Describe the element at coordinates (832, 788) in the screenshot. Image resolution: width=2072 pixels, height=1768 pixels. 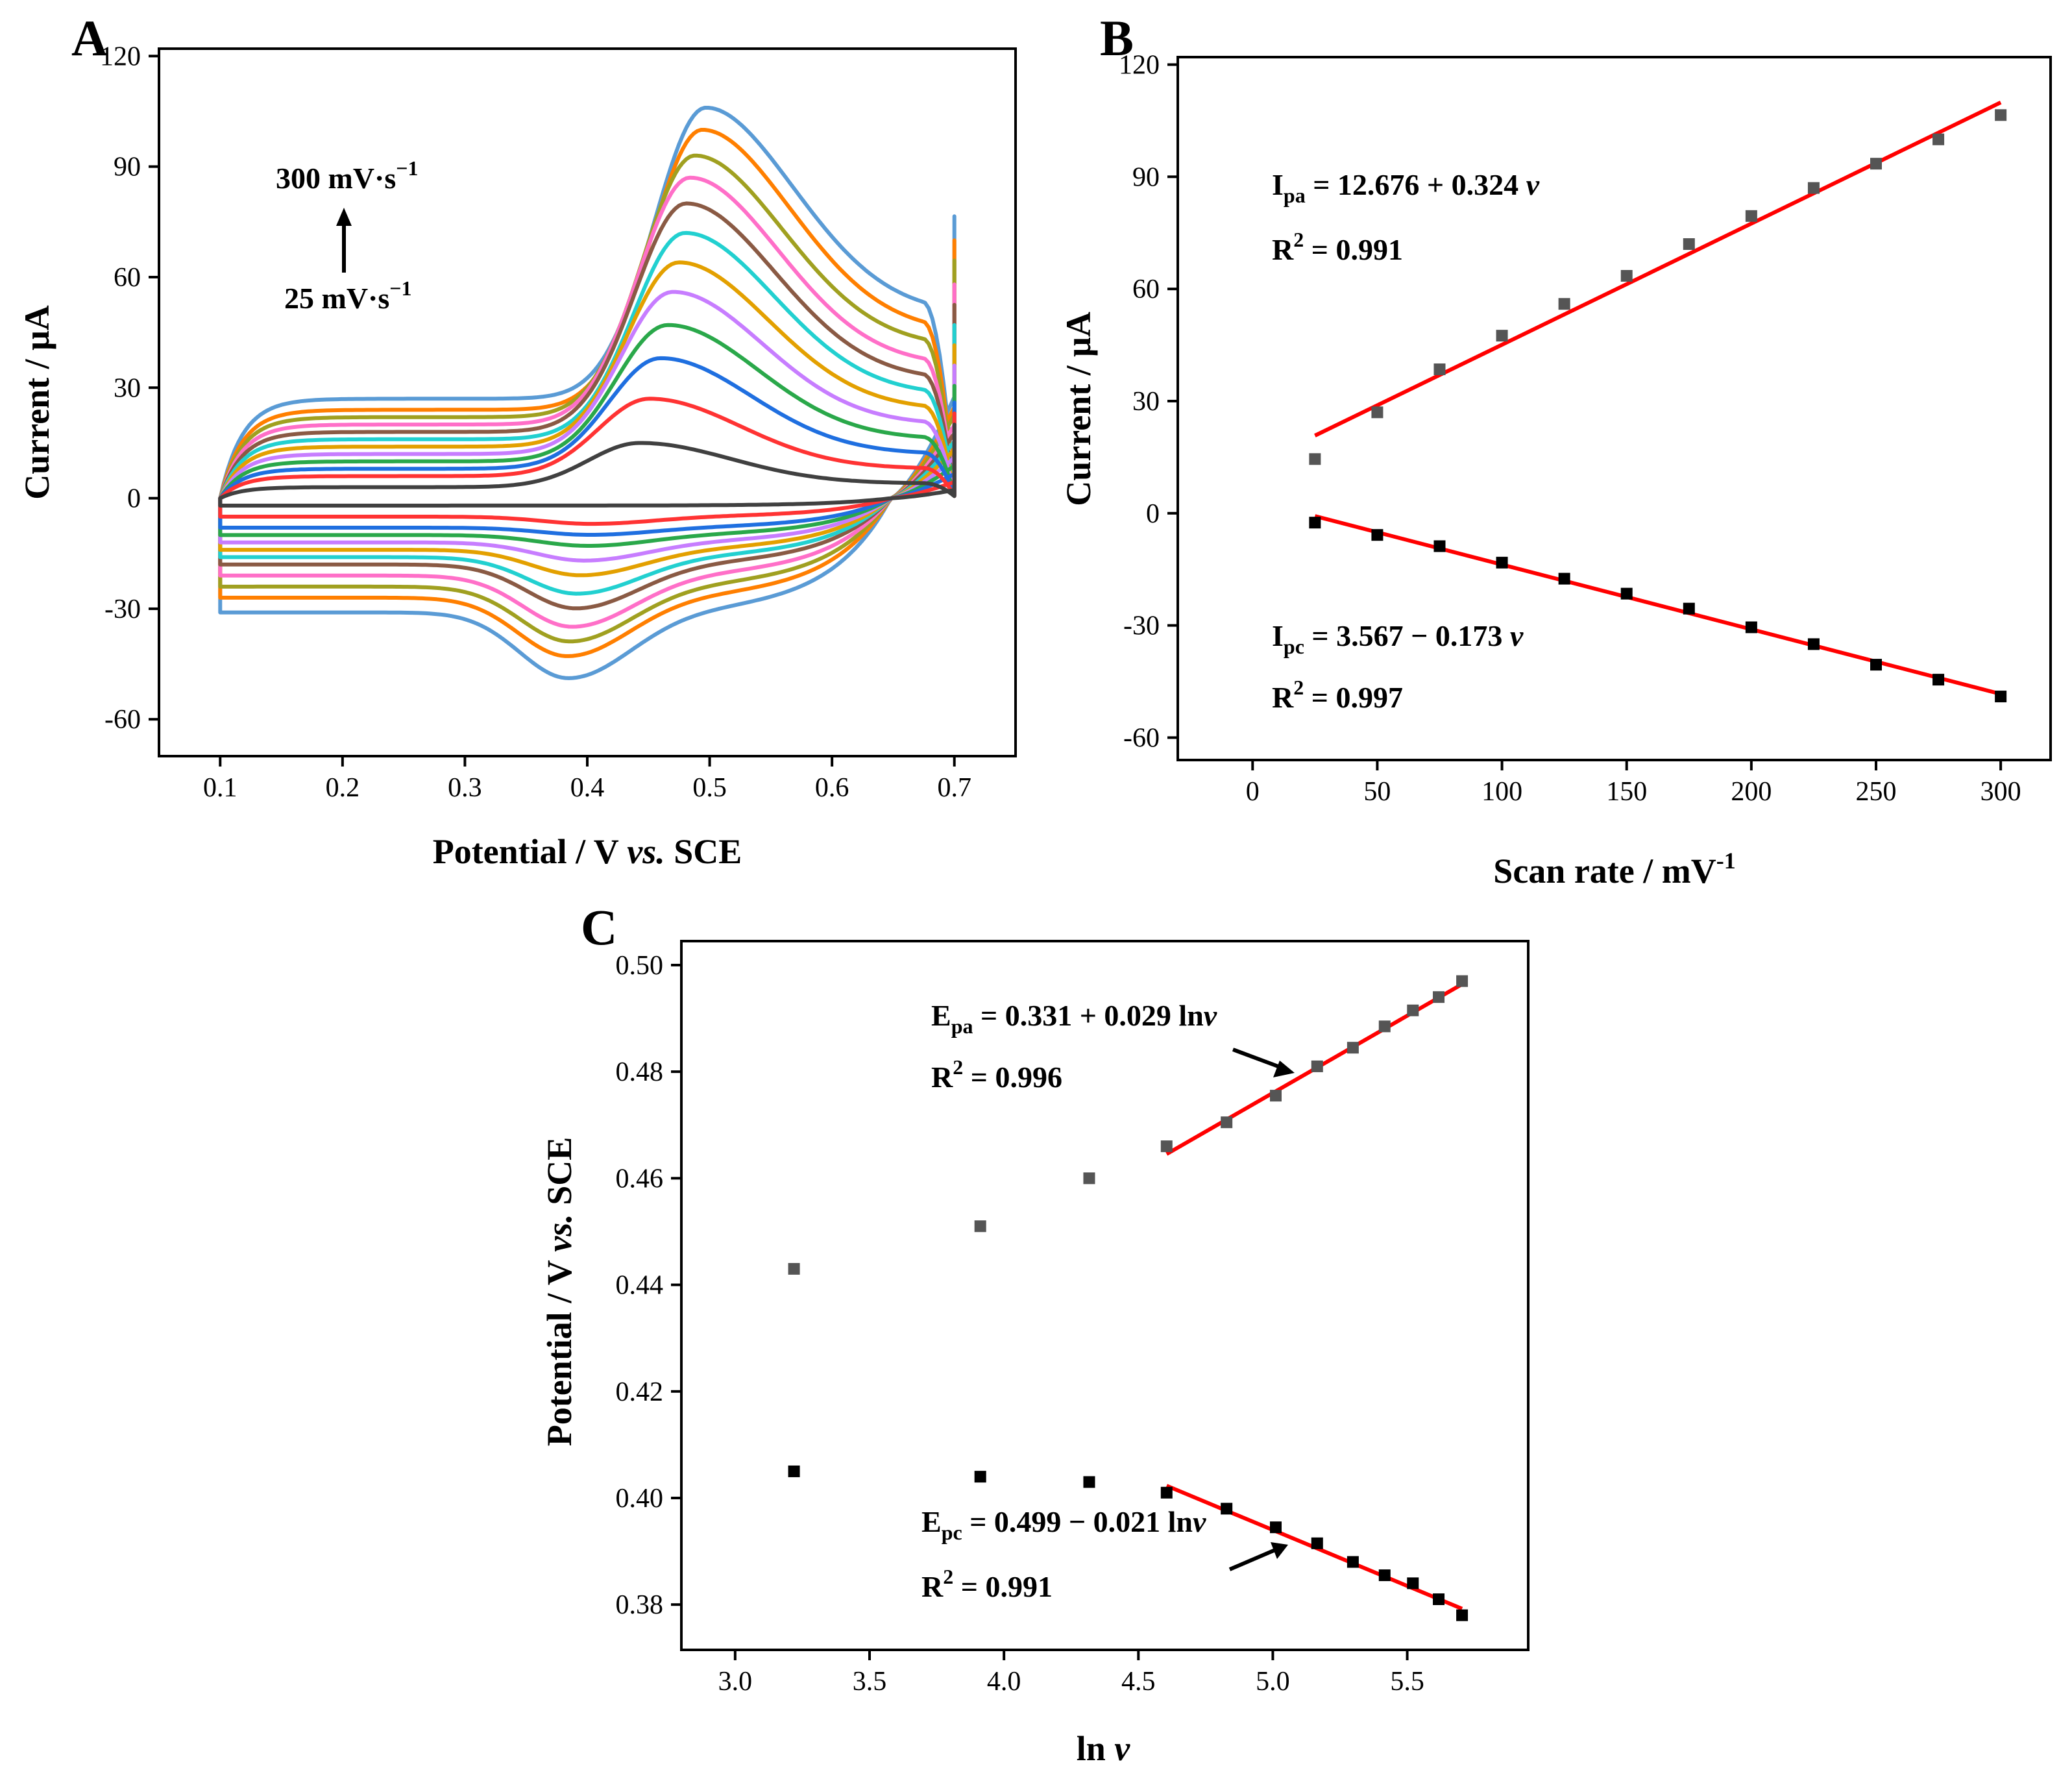
I see `panel-a-x-tick-label: 0.6` at that location.